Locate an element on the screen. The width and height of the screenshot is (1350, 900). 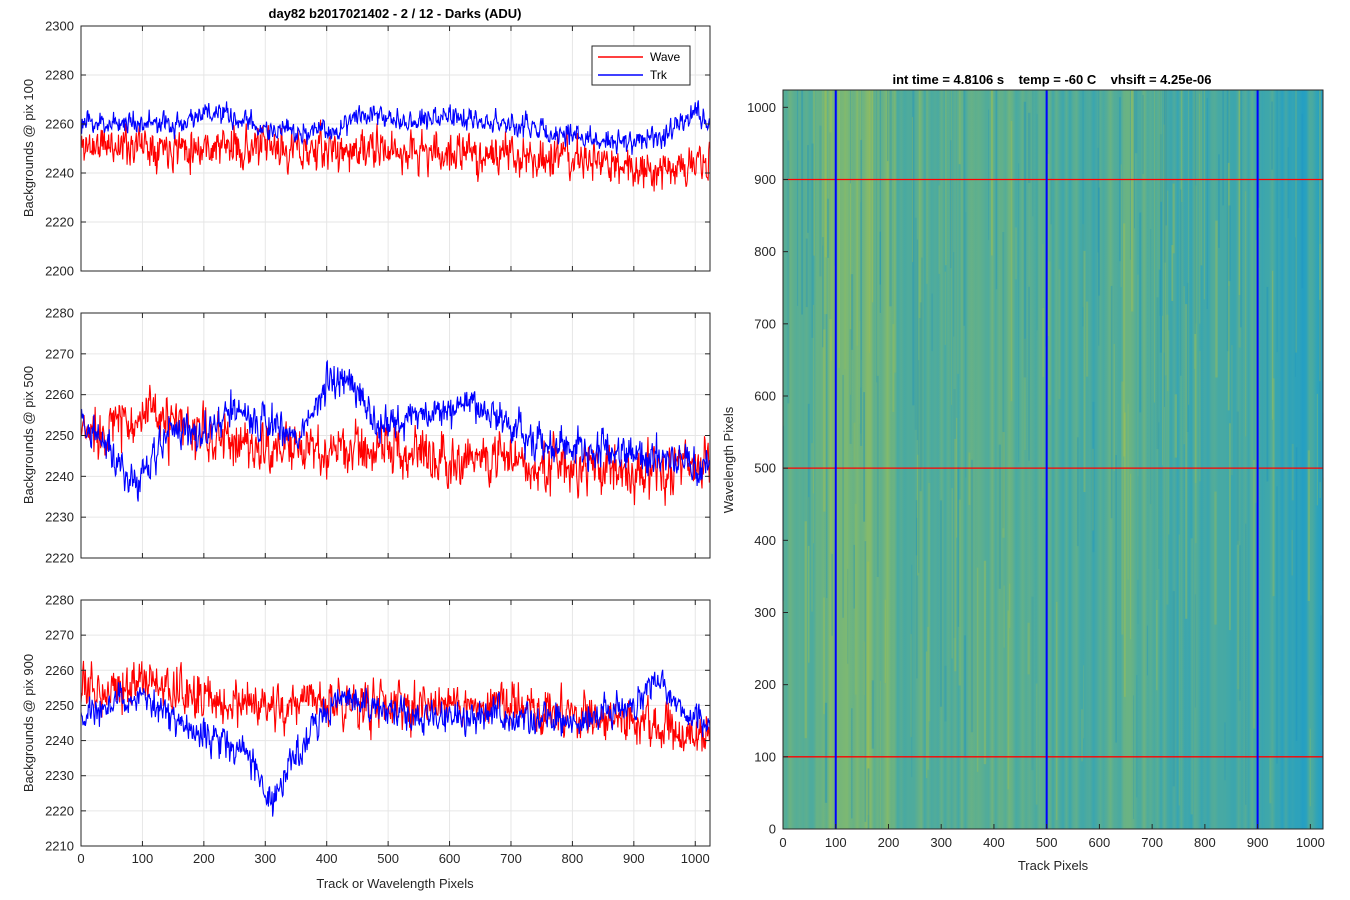
y-tick-label: 2250 is located at coordinates (59, 705).